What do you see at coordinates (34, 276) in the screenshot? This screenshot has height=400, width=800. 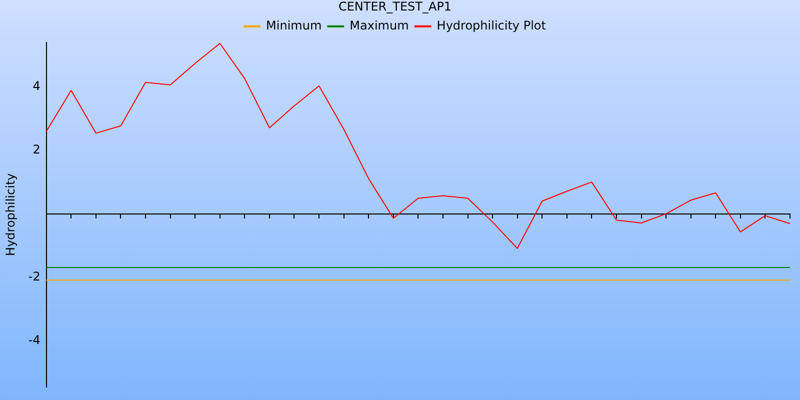 I see `y-tick-label: -2` at bounding box center [34, 276].